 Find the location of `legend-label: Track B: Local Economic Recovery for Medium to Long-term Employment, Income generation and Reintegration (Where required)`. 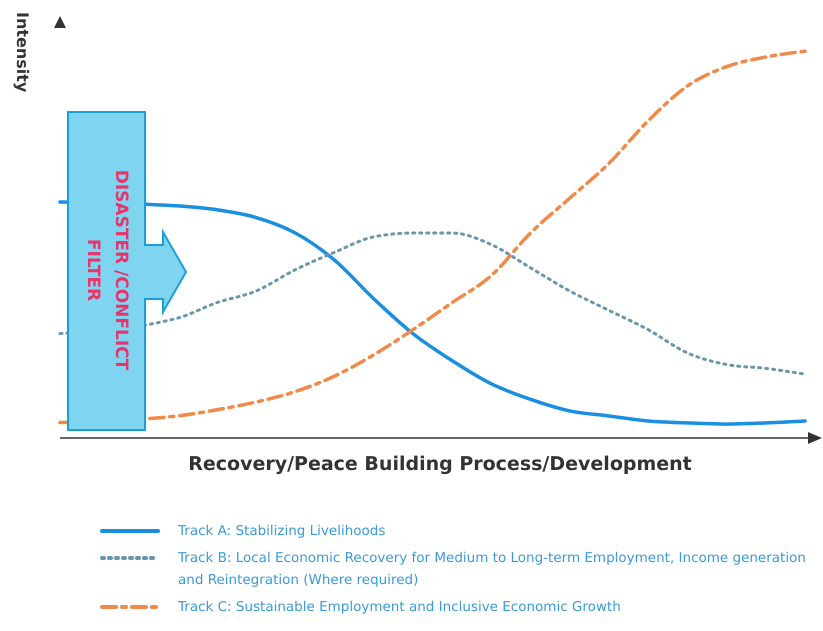

legend-label: Track B: Local Economic Recovery for Medium to Long-term Employment, Income generation and Reintegration (Where required) is located at coordinates (492, 569).